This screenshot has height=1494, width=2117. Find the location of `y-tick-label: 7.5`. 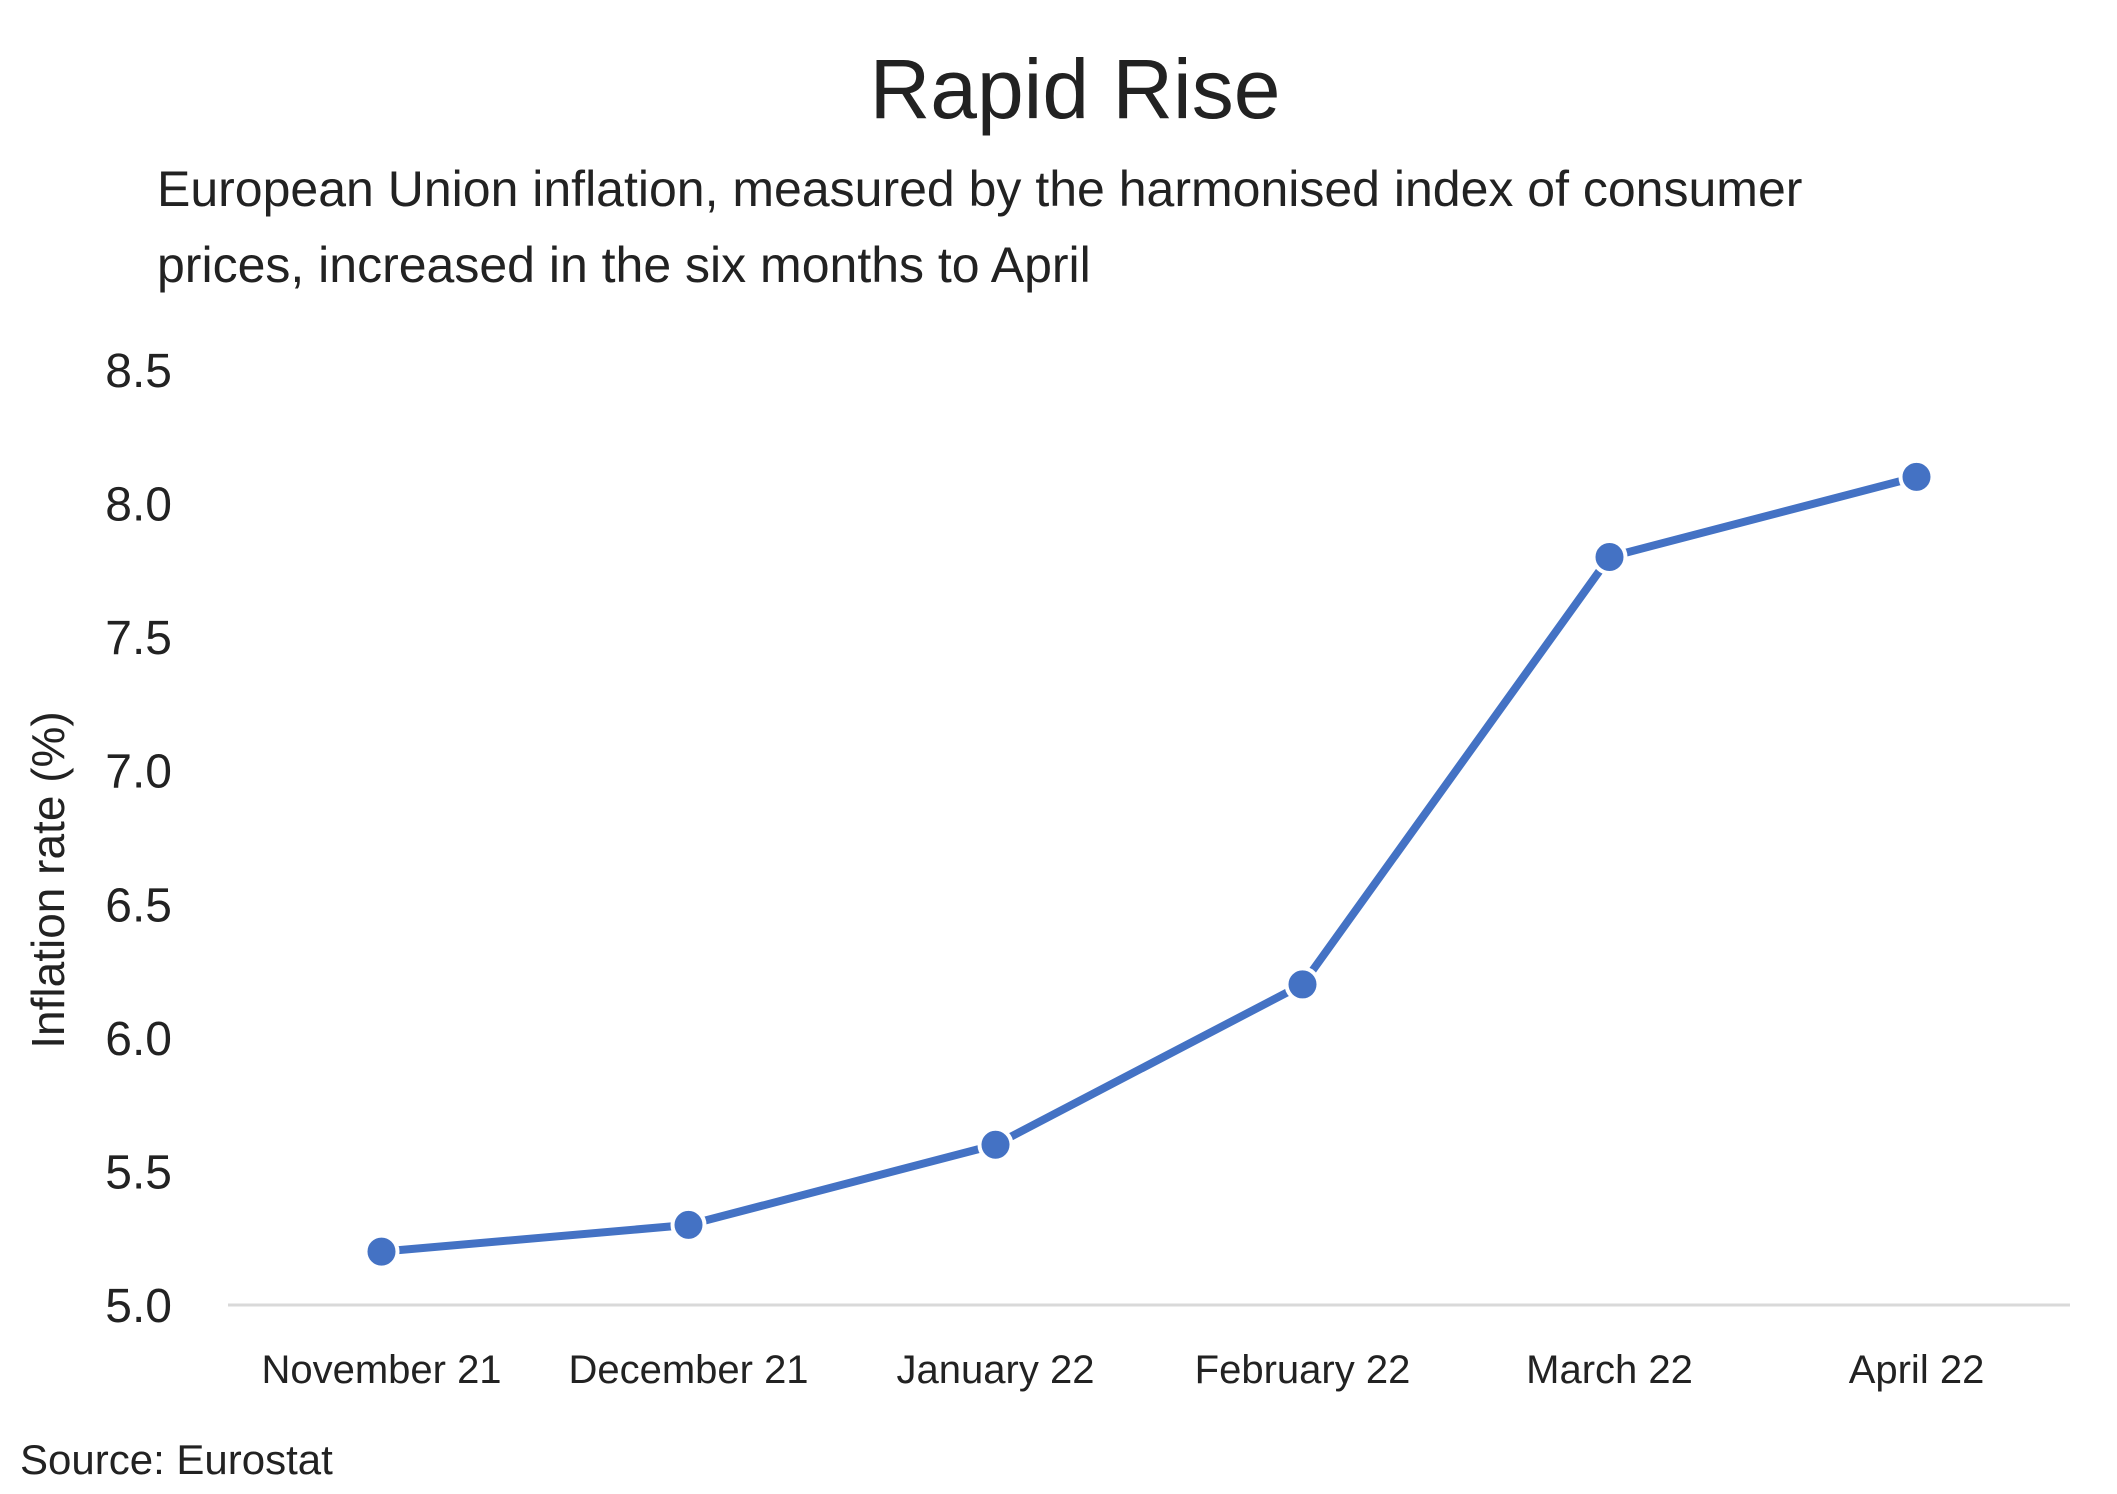

y-tick-label: 7.5 is located at coordinates (138, 638).